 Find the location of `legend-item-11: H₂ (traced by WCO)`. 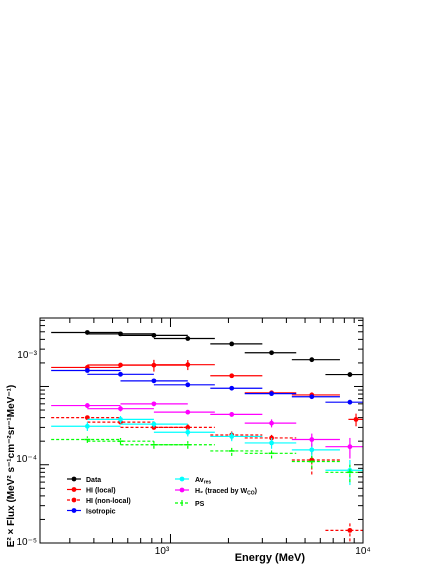

legend-item-11: H₂ (traced by WCO) is located at coordinates (216, 492).